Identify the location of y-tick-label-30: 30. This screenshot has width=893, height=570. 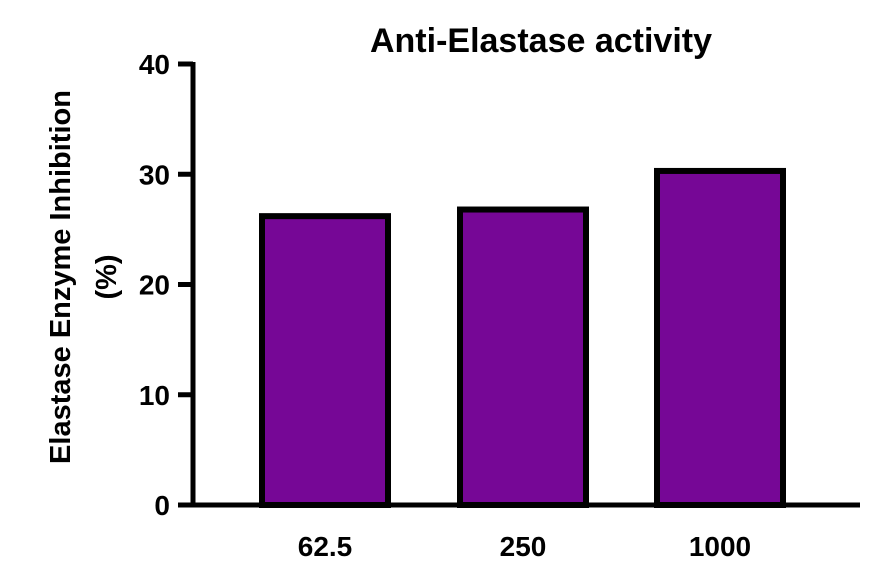
(154, 174).